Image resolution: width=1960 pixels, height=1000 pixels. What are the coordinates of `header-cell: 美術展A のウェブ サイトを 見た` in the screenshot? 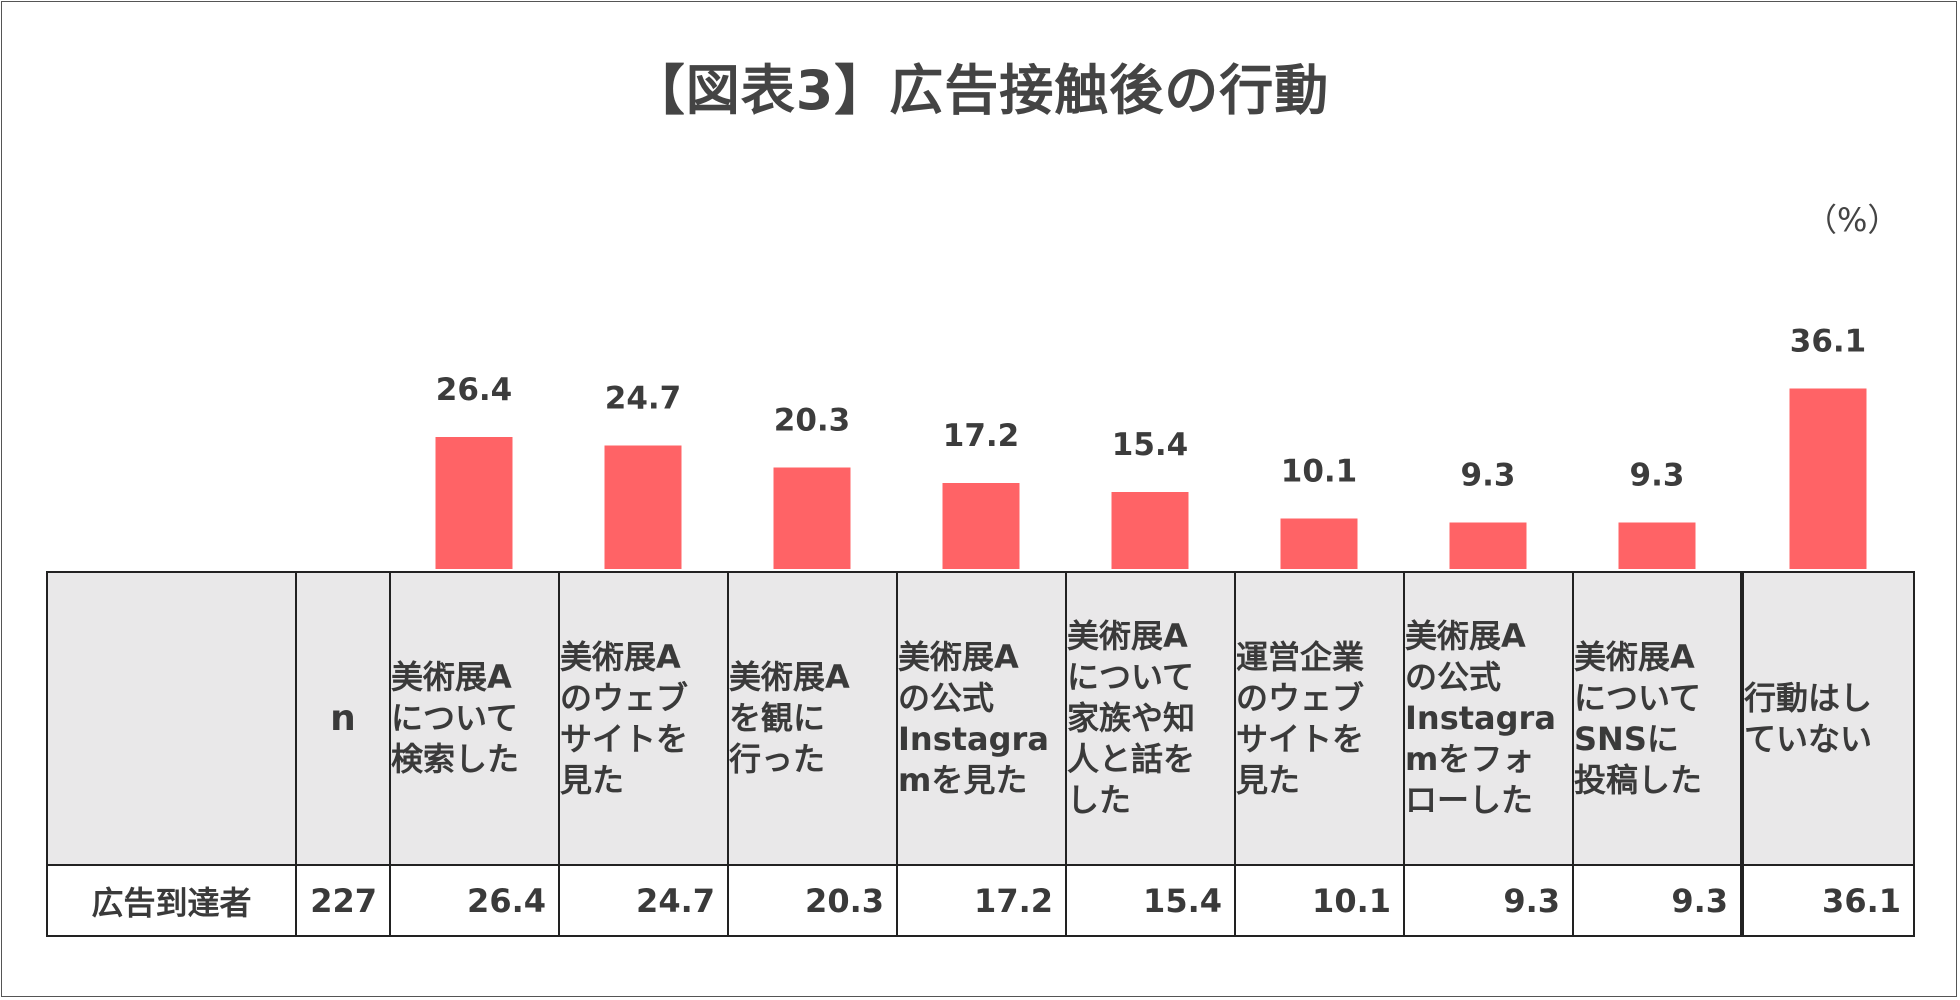 It's located at (643, 718).